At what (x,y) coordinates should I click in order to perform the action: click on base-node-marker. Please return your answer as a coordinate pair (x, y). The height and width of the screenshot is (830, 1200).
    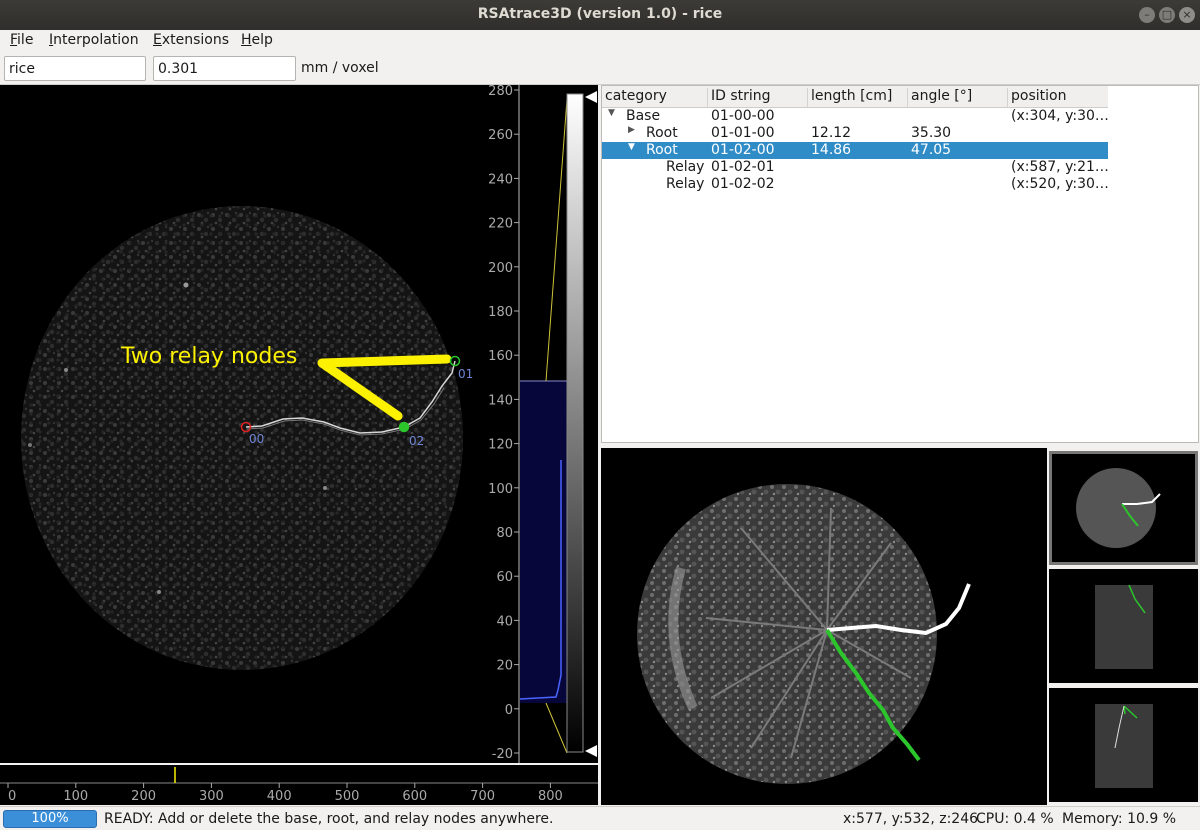
    Looking at the image, I should click on (246, 427).